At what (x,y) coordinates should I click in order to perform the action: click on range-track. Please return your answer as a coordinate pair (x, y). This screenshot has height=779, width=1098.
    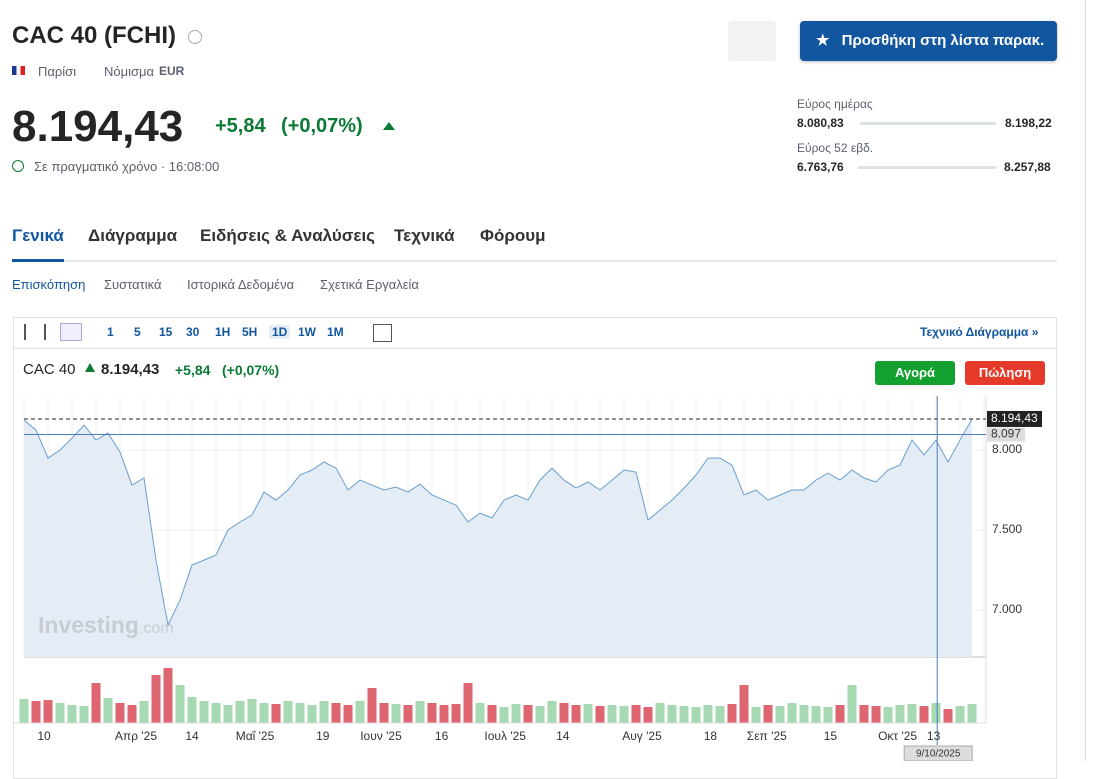
    Looking at the image, I should click on (927, 167).